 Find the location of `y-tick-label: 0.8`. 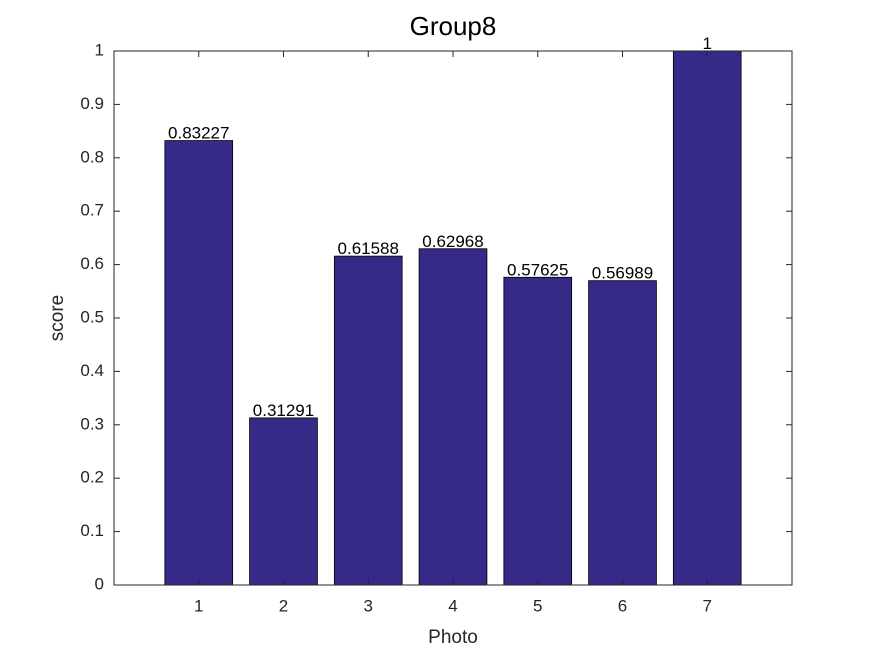

y-tick-label: 0.8 is located at coordinates (92, 156).